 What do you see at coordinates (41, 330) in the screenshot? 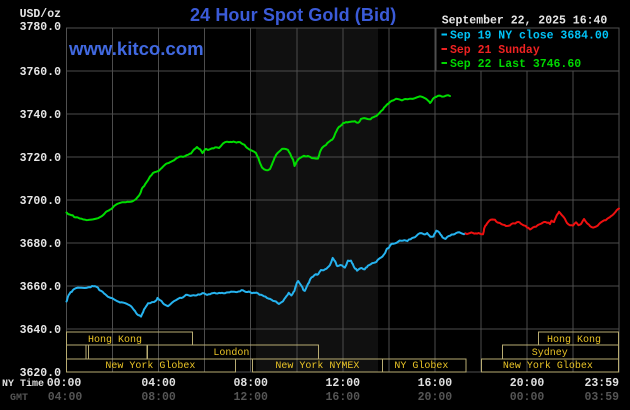
I see `svg-text: 3640.0` at bounding box center [41, 330].